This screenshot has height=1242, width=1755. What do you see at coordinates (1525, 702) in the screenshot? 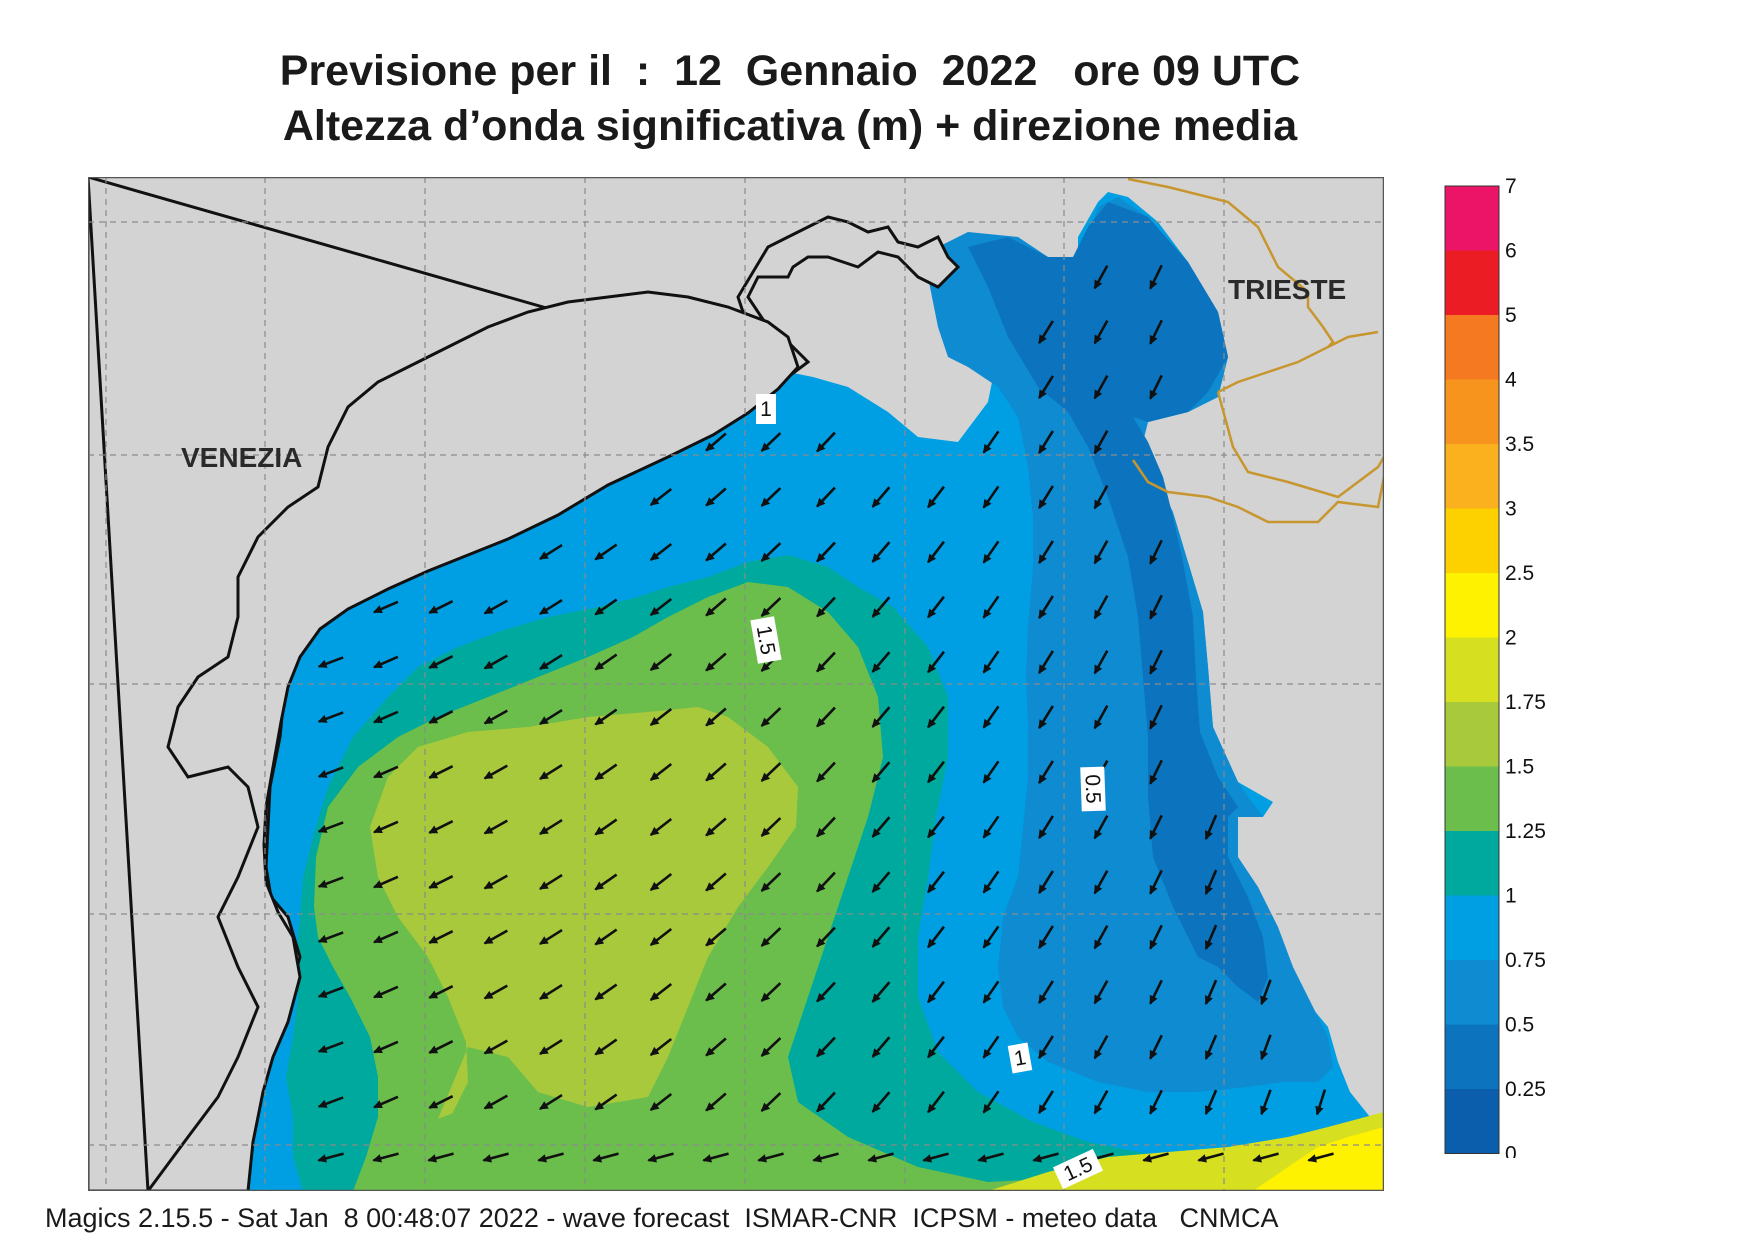
I see `legend-tick-label: 1.75` at bounding box center [1525, 702].